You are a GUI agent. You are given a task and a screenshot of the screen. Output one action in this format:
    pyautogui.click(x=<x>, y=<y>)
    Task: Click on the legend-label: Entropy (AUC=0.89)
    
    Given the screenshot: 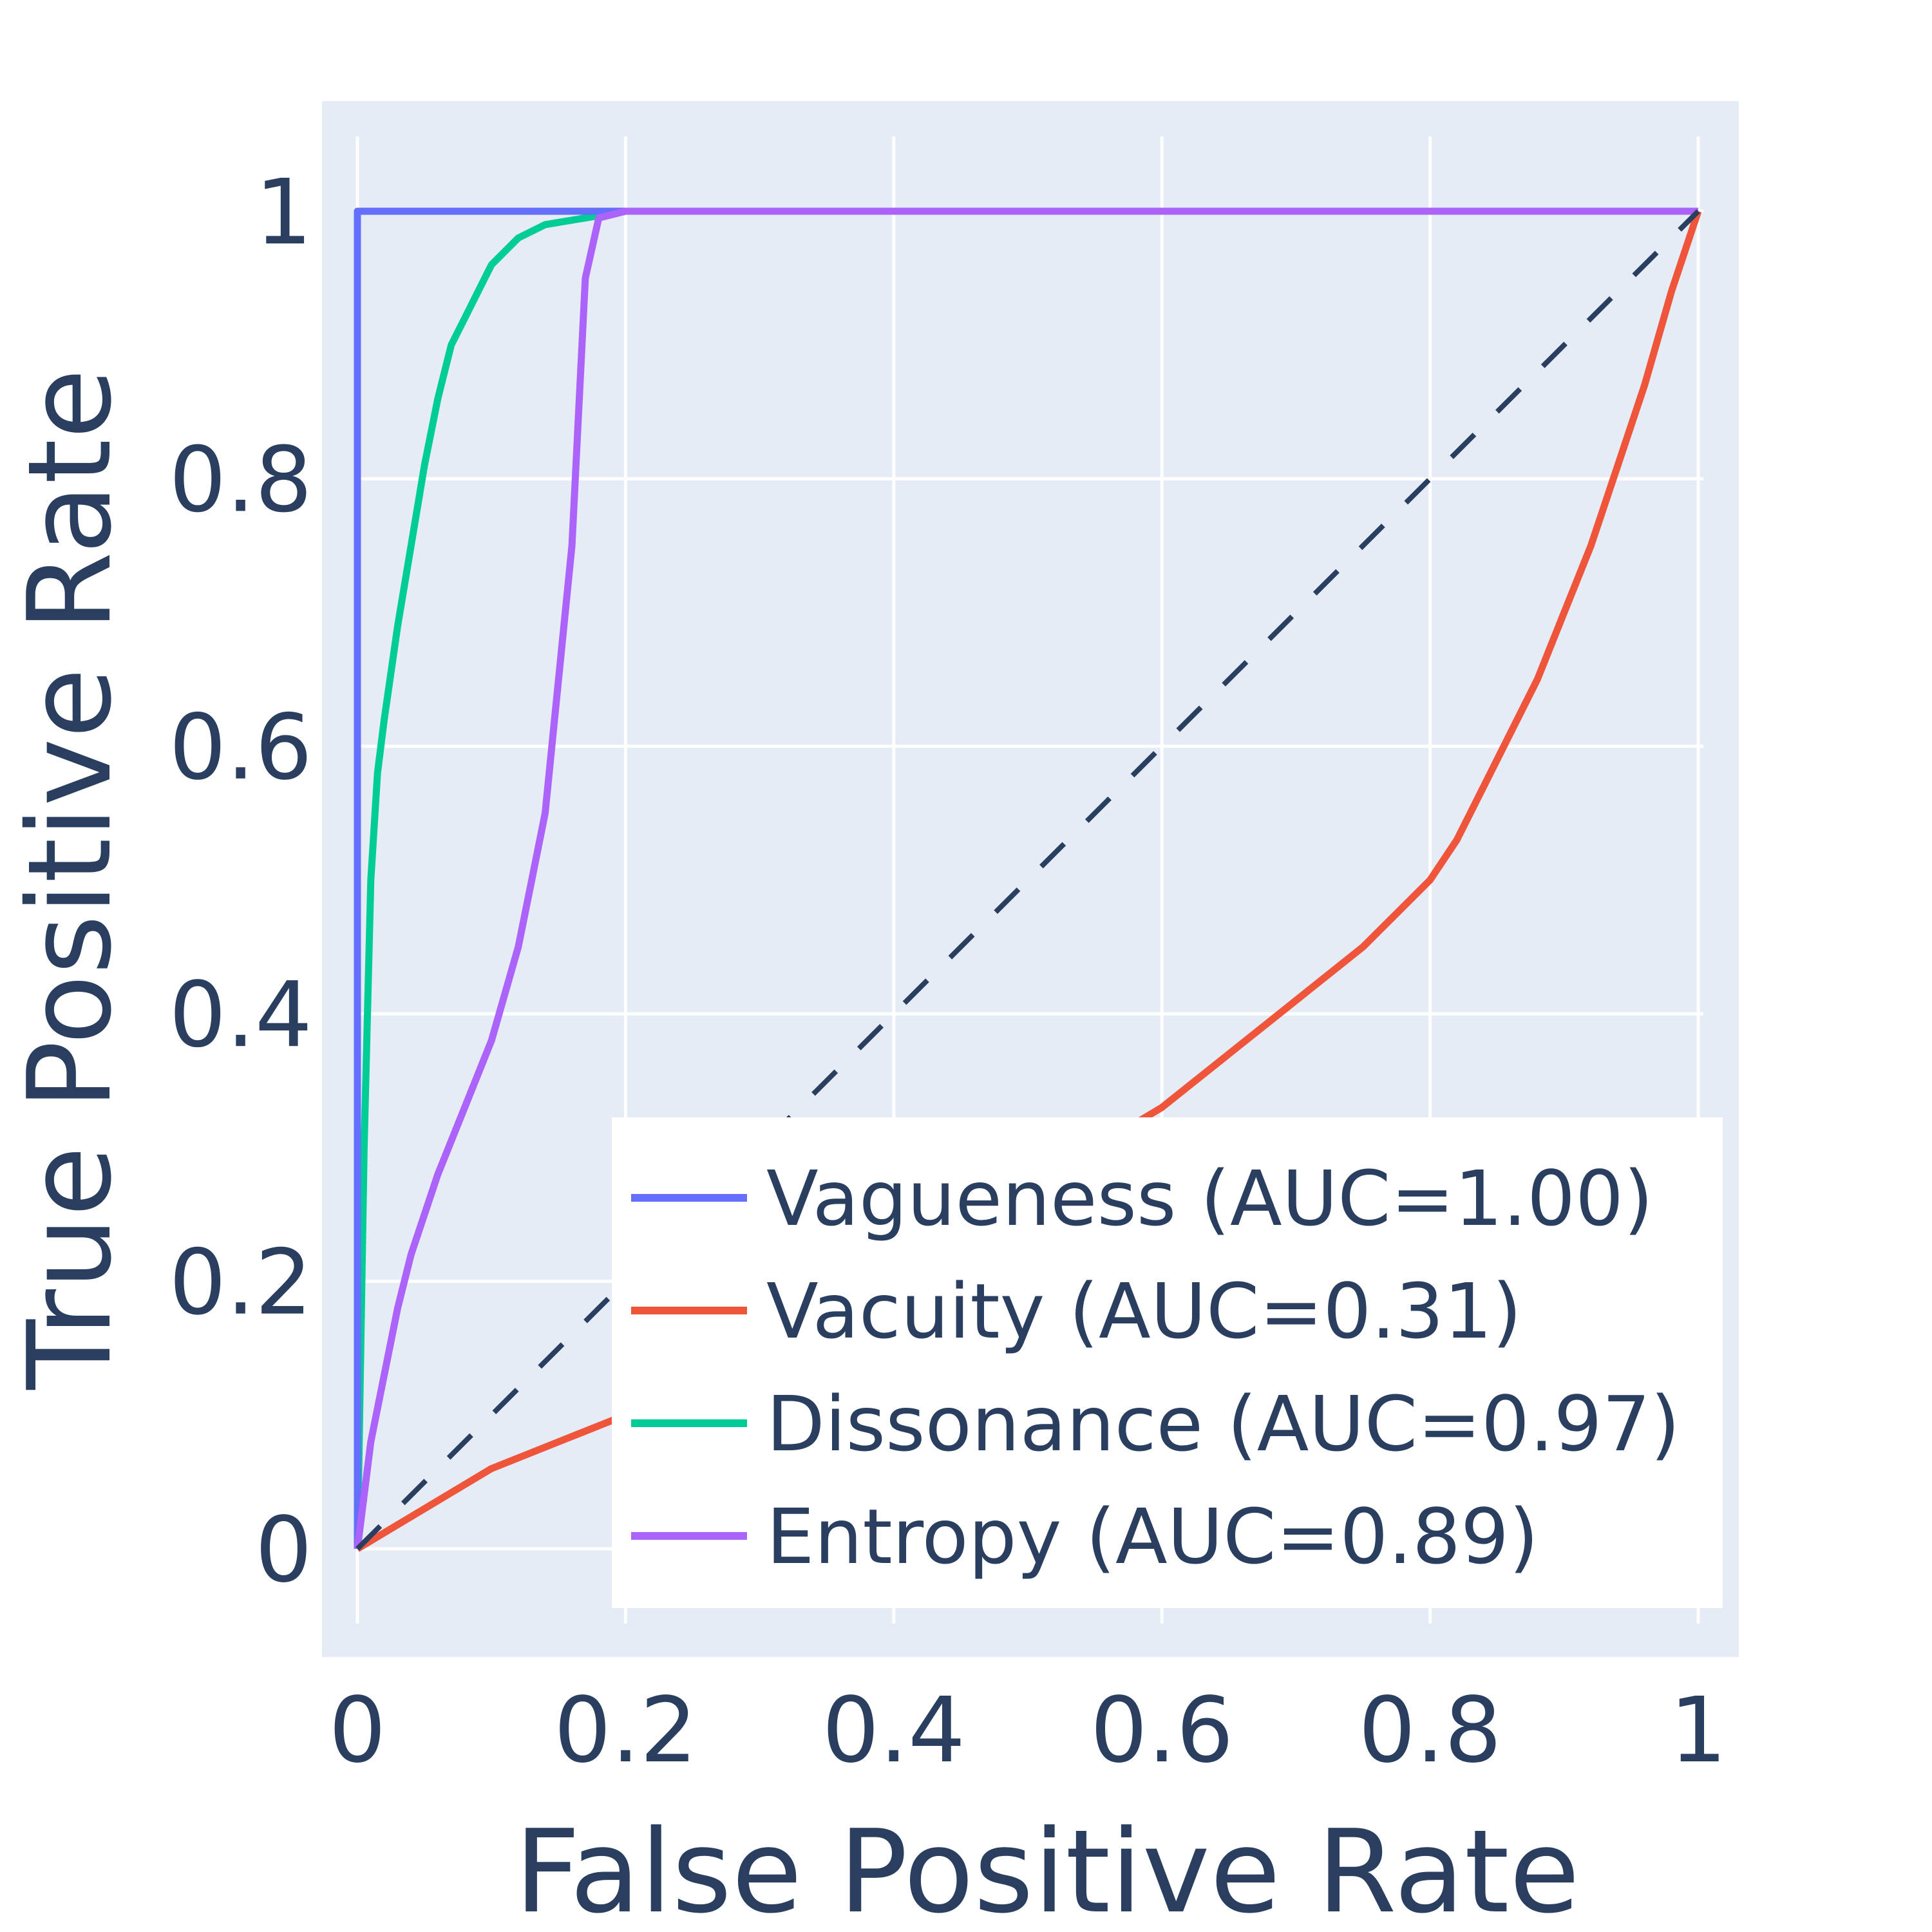 What is the action you would take?
    pyautogui.click(x=1153, y=1537)
    